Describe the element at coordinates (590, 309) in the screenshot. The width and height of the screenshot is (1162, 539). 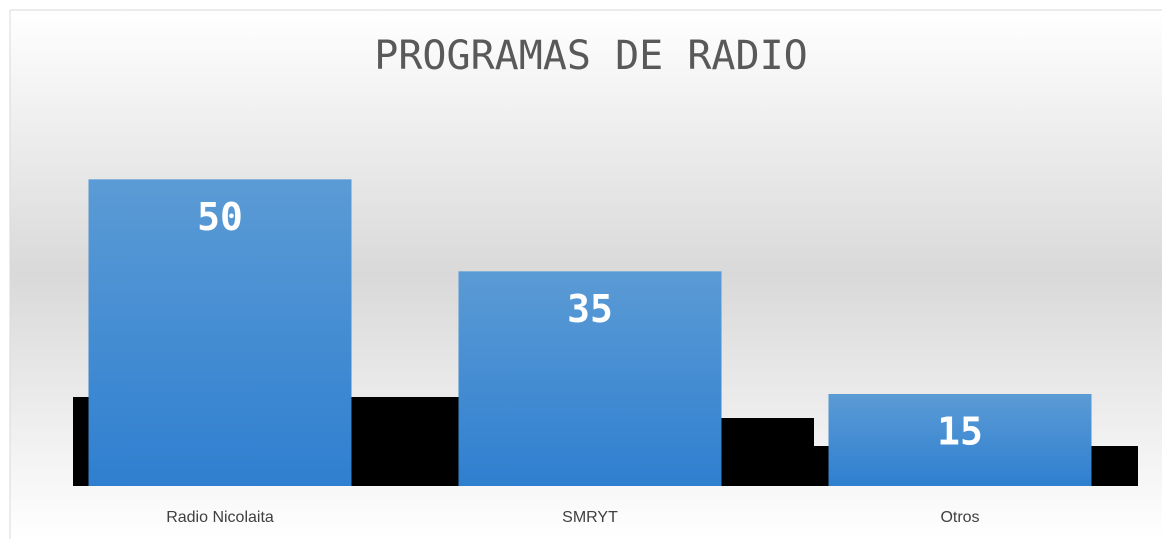
I see `data-label: 35` at that location.